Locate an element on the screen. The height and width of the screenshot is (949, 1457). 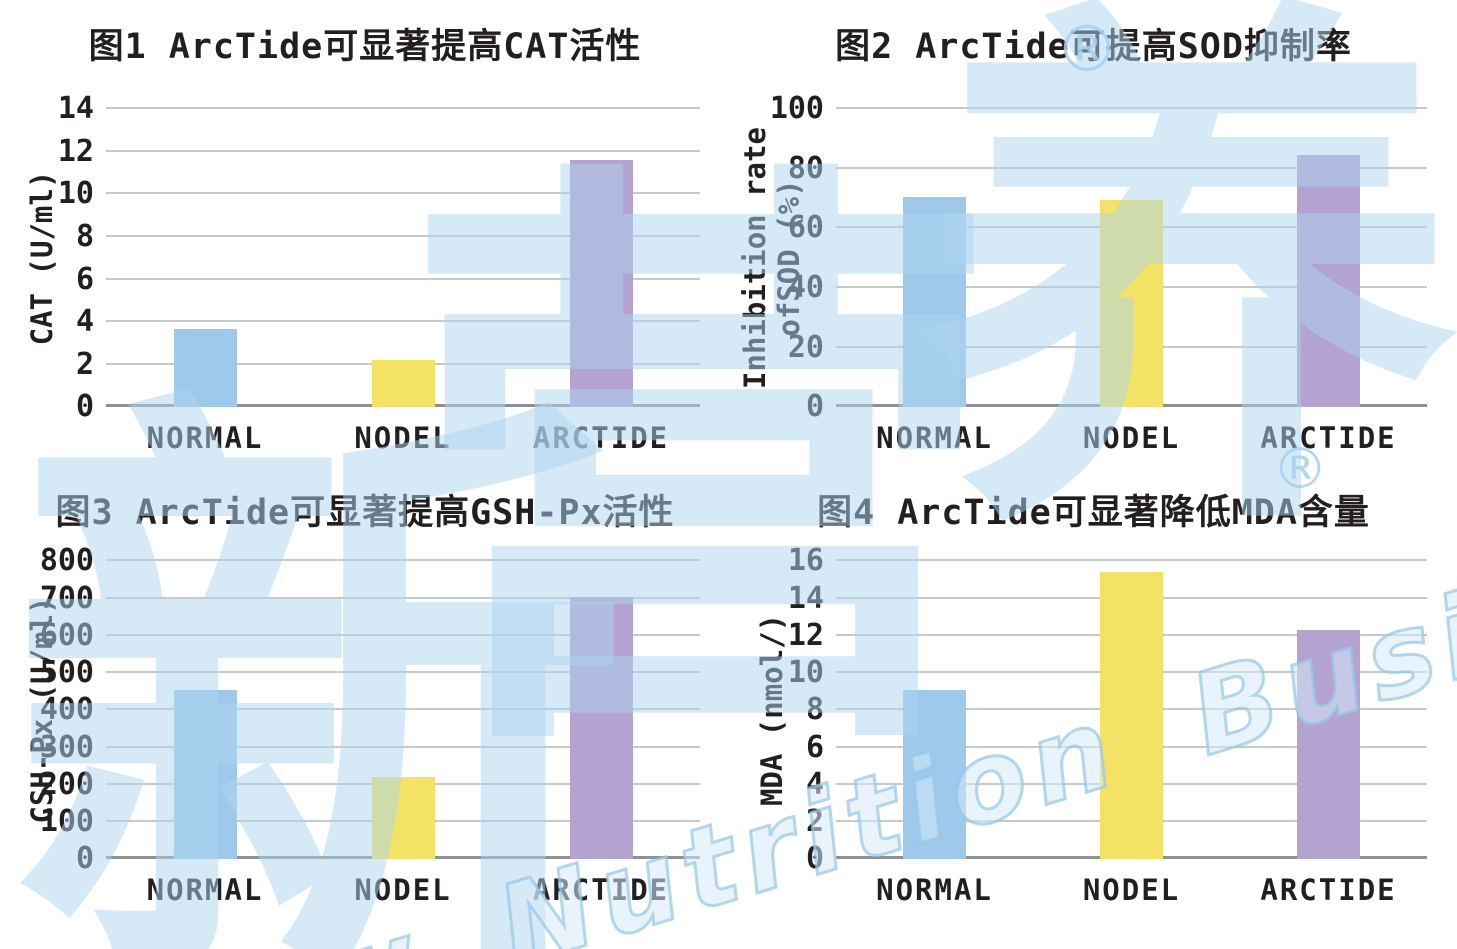
y-tick-label: 200 is located at coordinates (66, 784).